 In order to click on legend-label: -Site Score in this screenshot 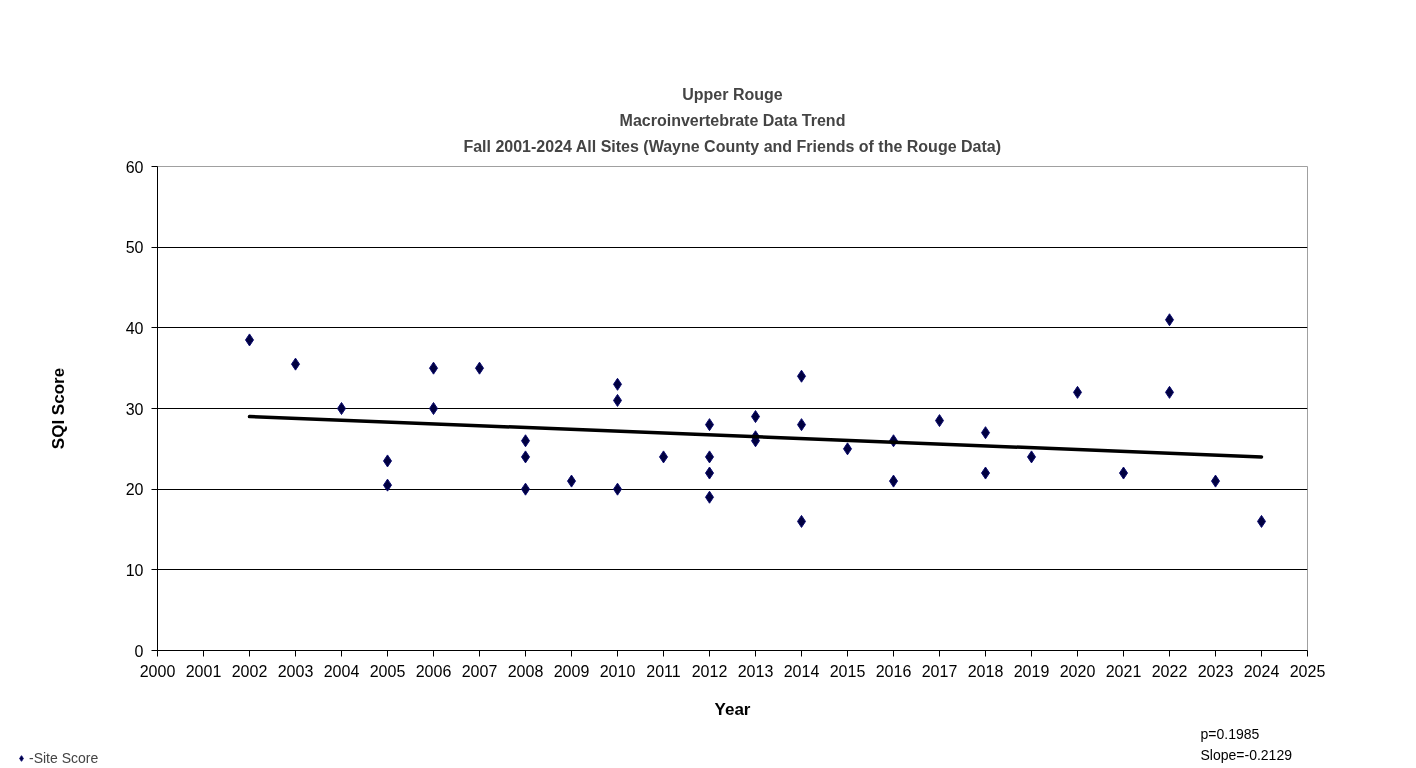, I will do `click(64, 758)`.